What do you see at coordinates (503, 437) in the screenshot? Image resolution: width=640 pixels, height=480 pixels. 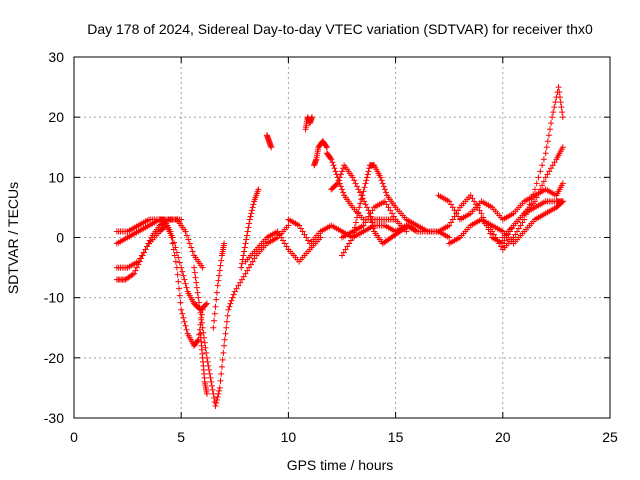 I see `x-tick-label: 20` at bounding box center [503, 437].